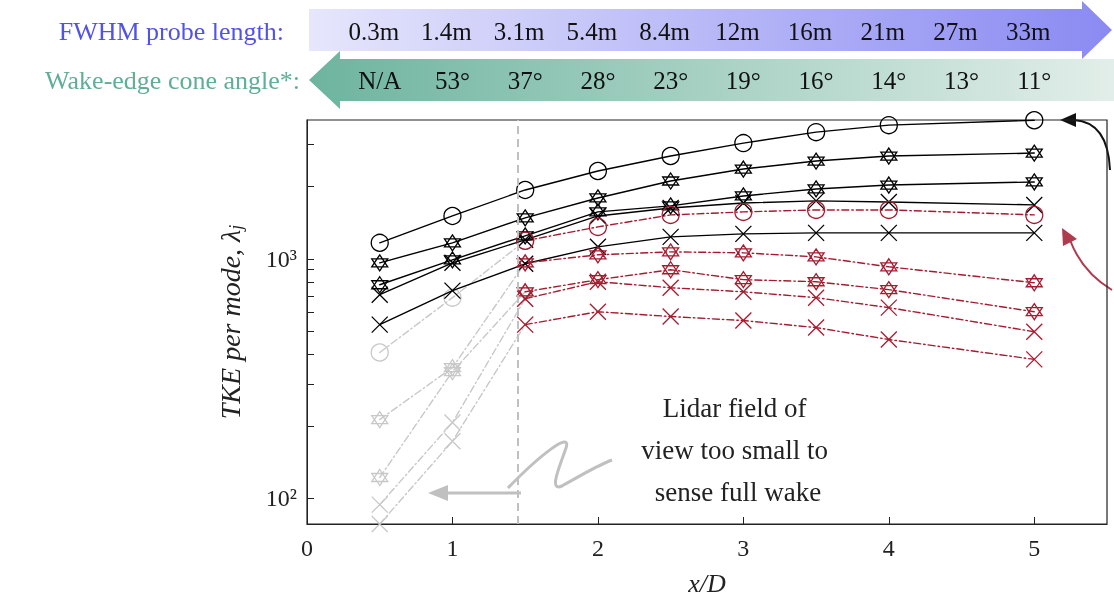 The height and width of the screenshot is (605, 1114). Describe the element at coordinates (452, 548) in the screenshot. I see `x-tick-label: 1` at that location.